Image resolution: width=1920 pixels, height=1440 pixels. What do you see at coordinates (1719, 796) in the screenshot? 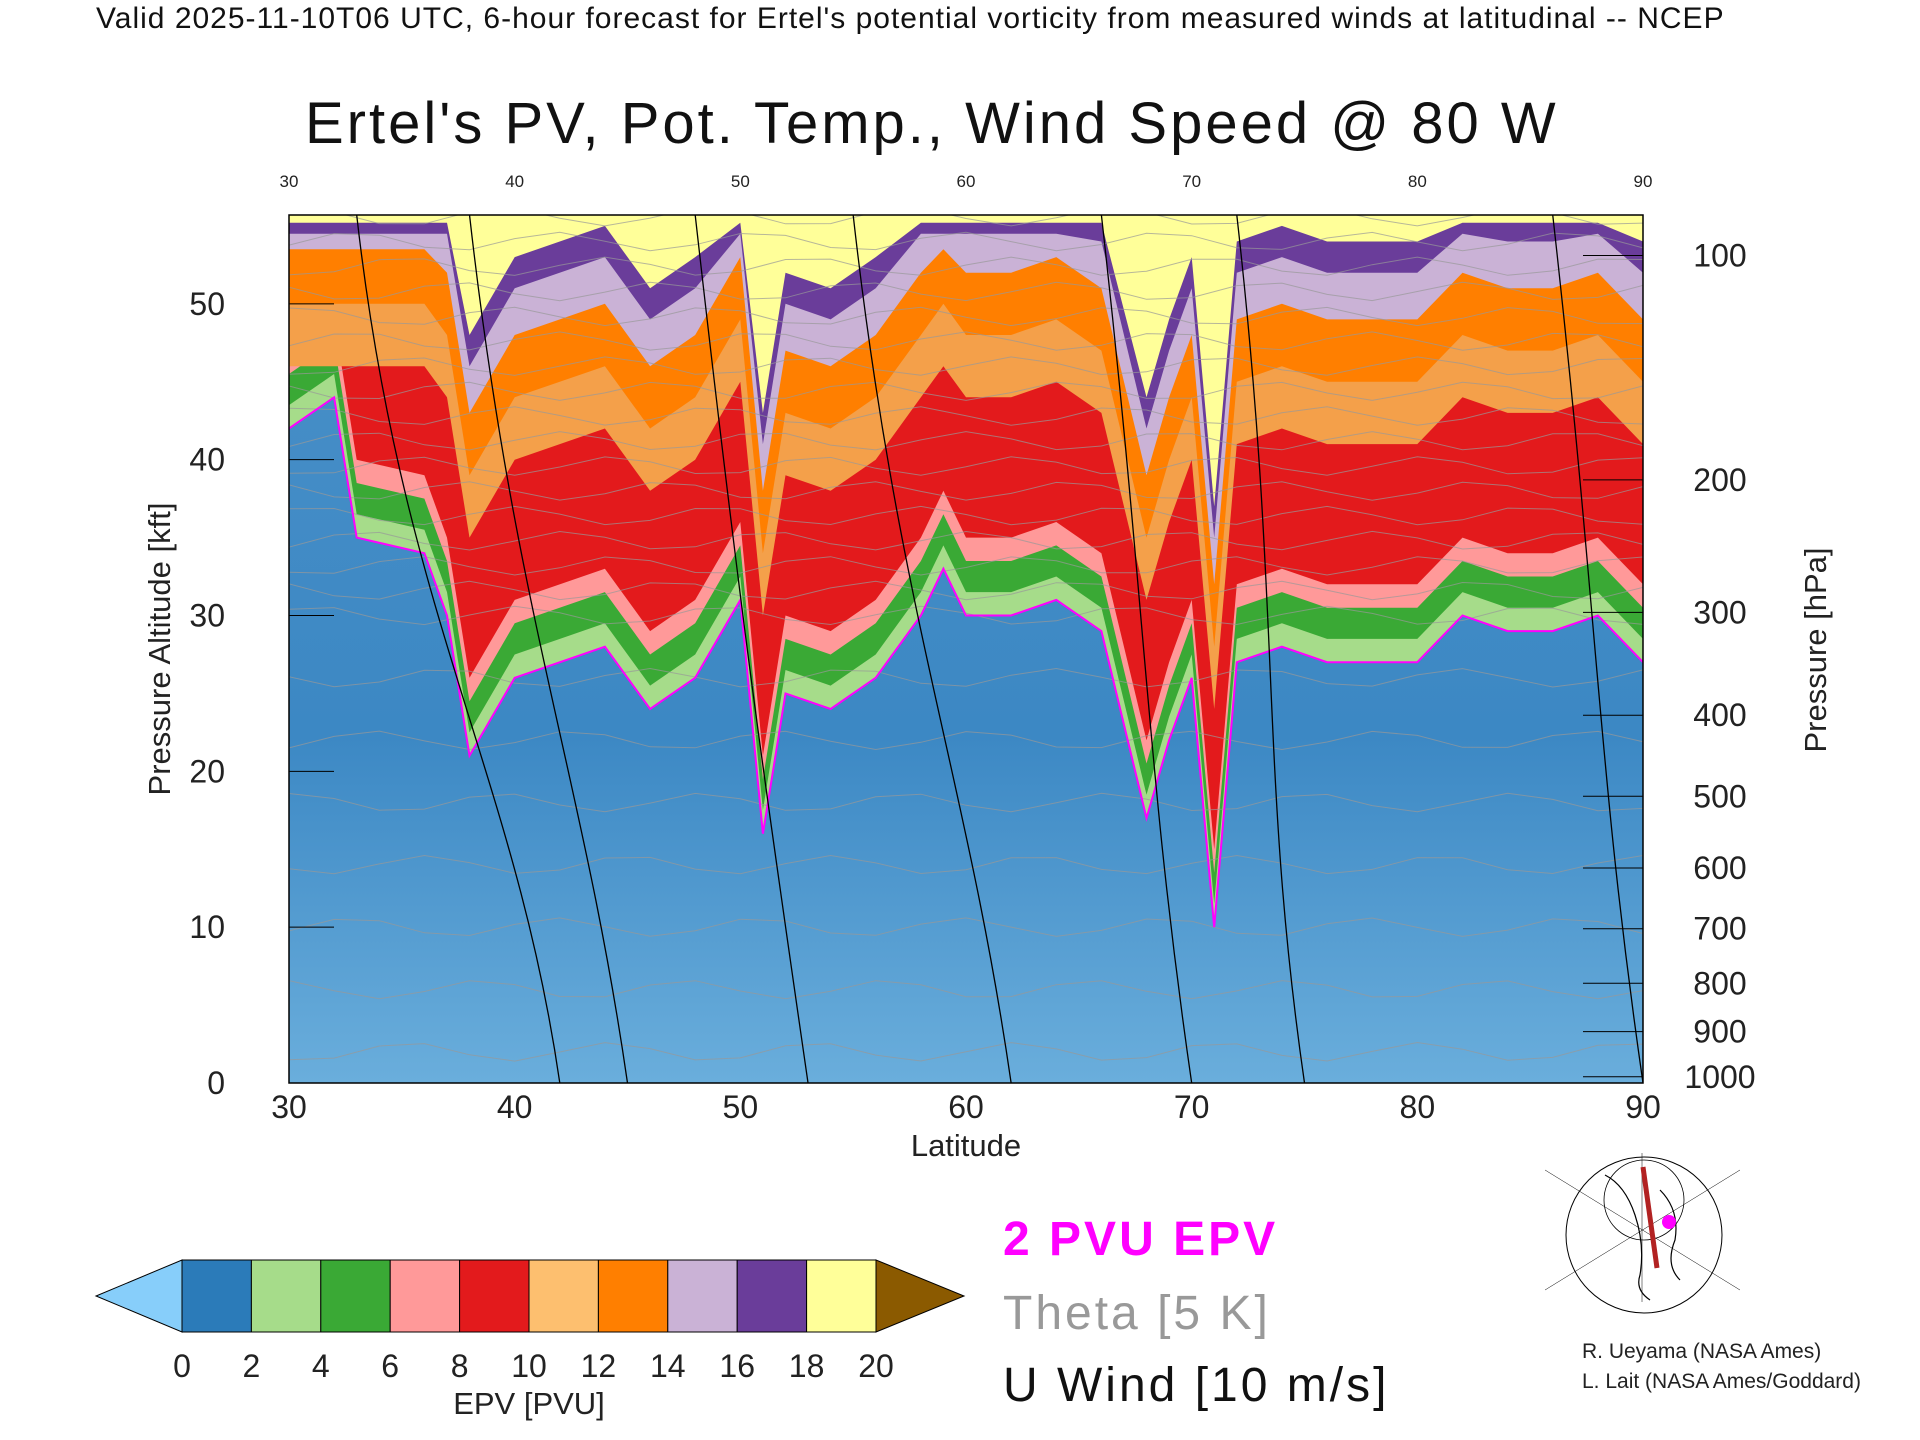
I see `pressure-tick-label: 500` at bounding box center [1719, 796].